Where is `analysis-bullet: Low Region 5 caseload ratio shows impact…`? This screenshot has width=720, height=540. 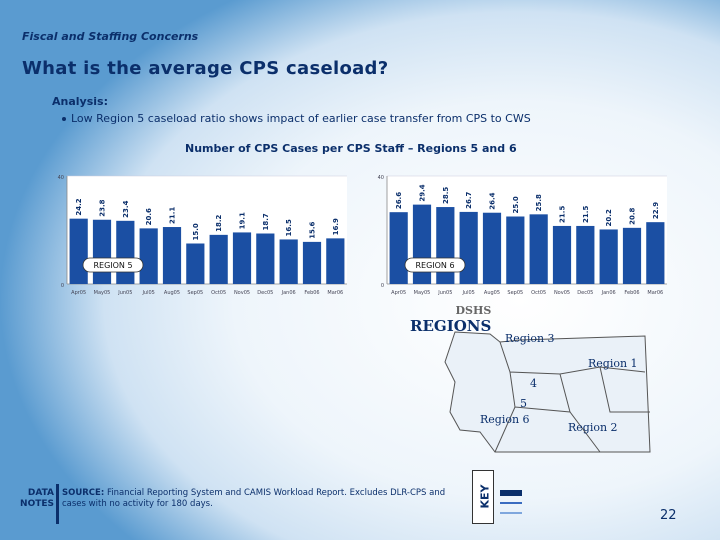 analysis-bullet: Low Region 5 caseload ratio shows impact… is located at coordinates (296, 118).